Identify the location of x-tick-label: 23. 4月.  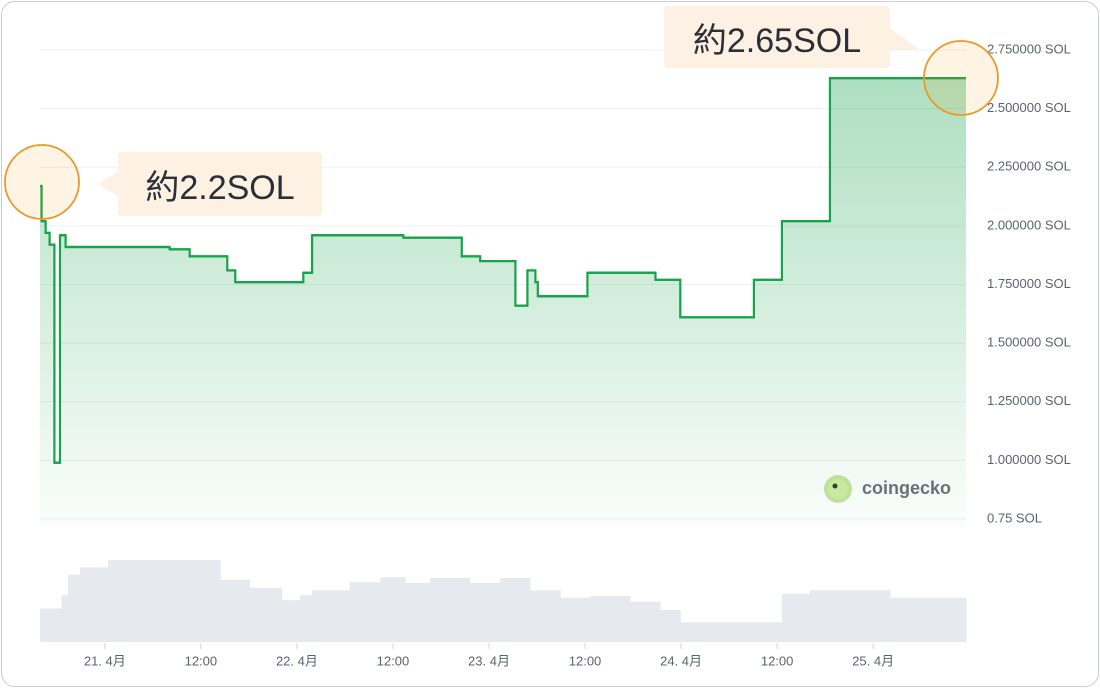
(489, 660).